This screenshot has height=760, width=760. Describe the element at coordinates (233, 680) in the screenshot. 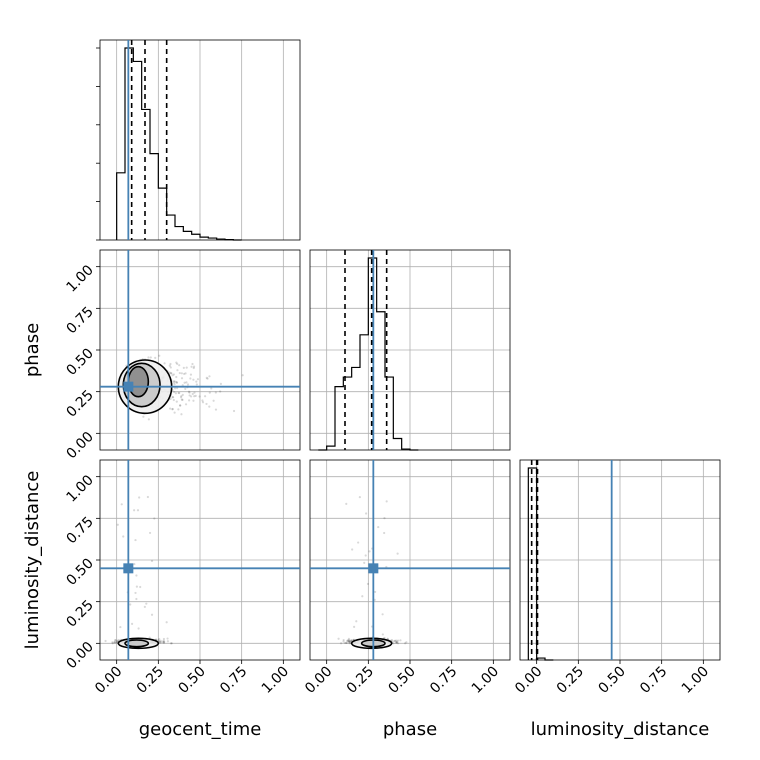

I see `x-tick-label-geocent_time: 0.75` at that location.